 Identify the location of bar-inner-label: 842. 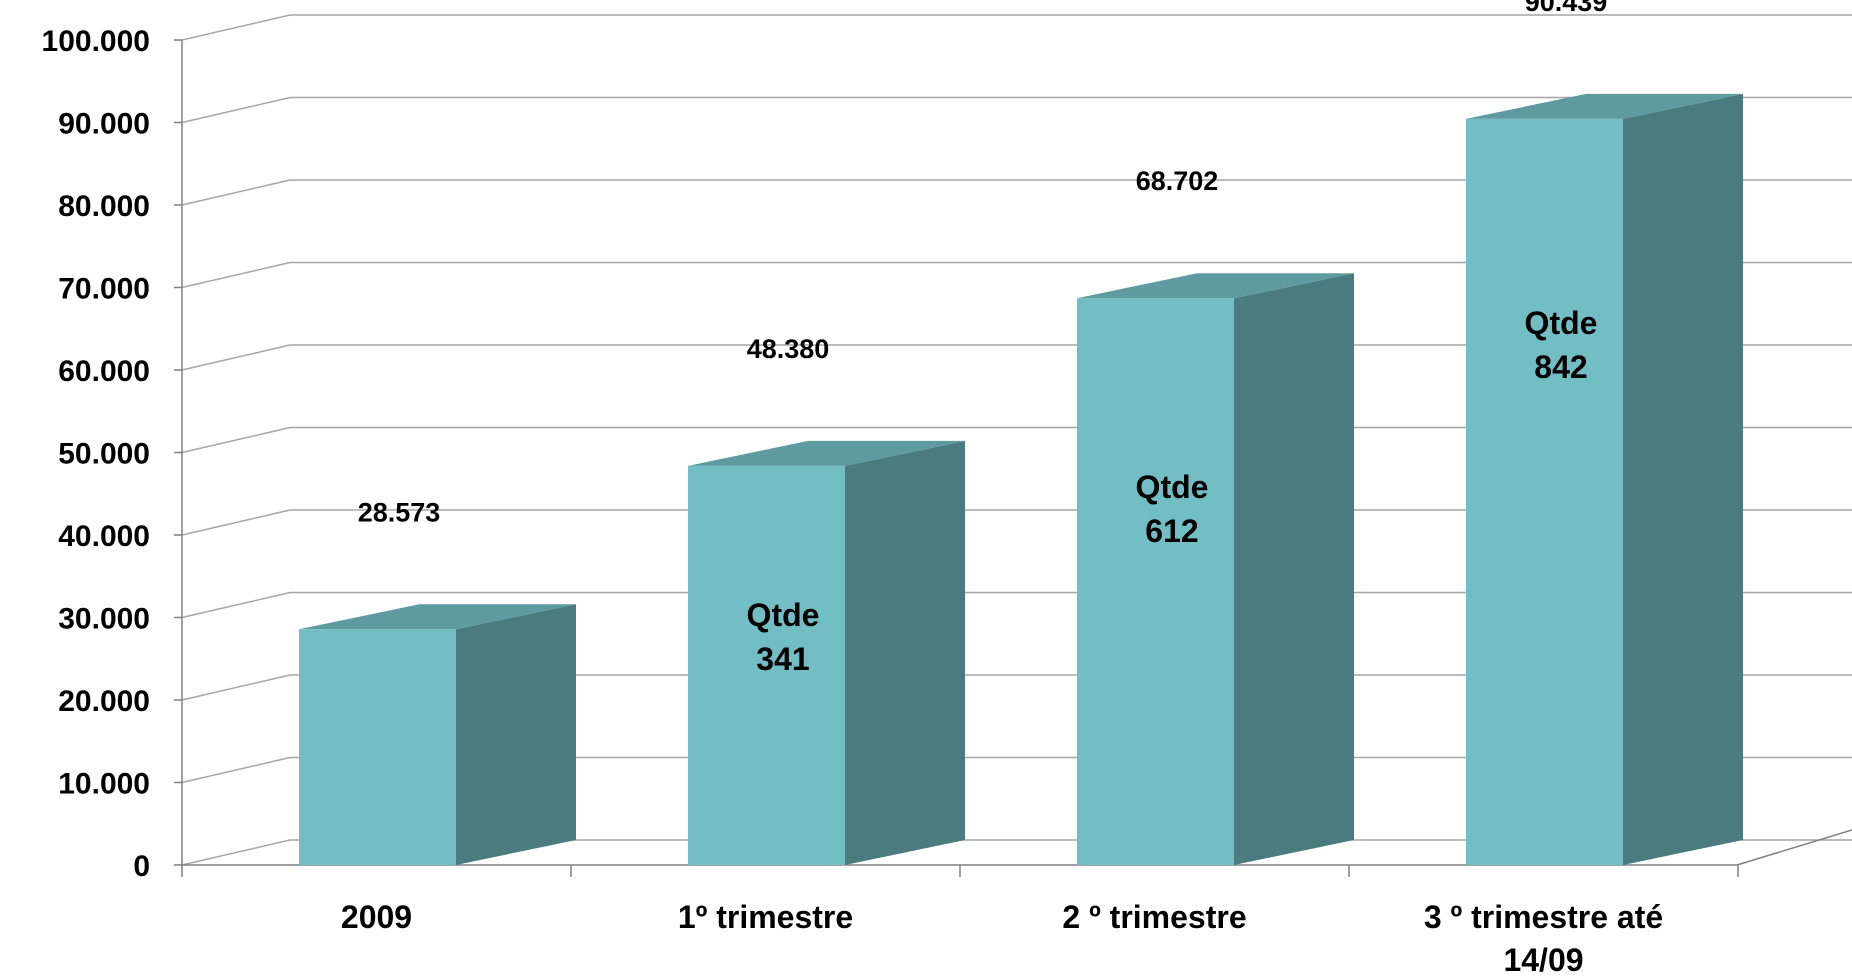
(1560, 367).